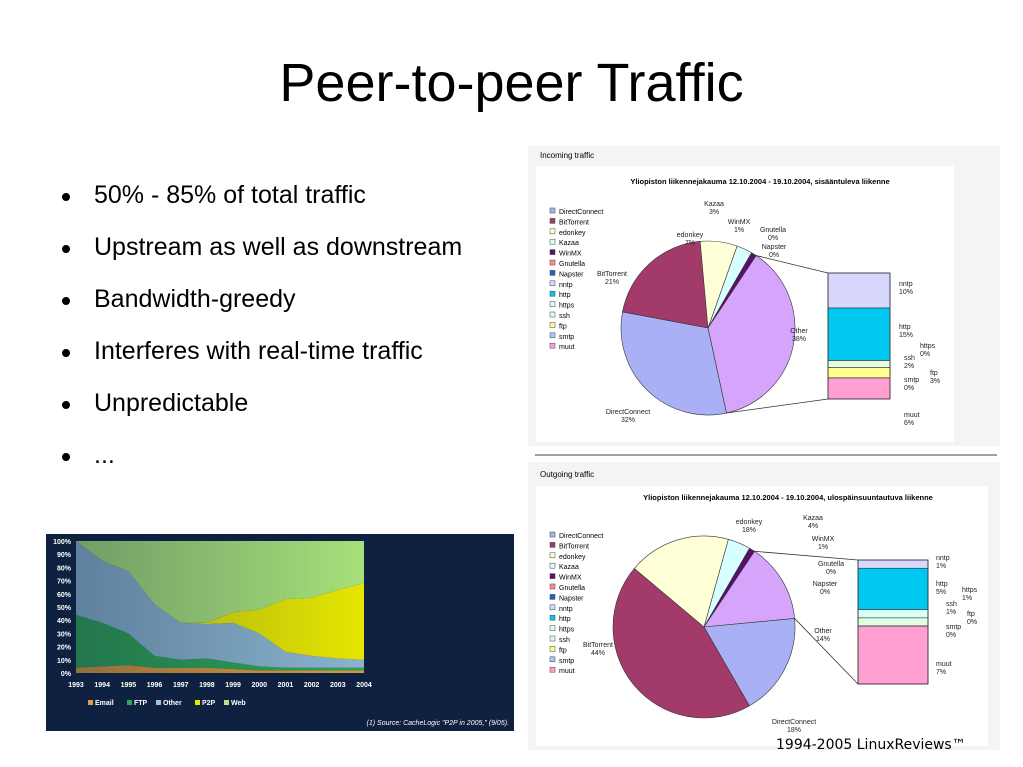  I want to click on x-tick-label: 2001, so click(286, 685).